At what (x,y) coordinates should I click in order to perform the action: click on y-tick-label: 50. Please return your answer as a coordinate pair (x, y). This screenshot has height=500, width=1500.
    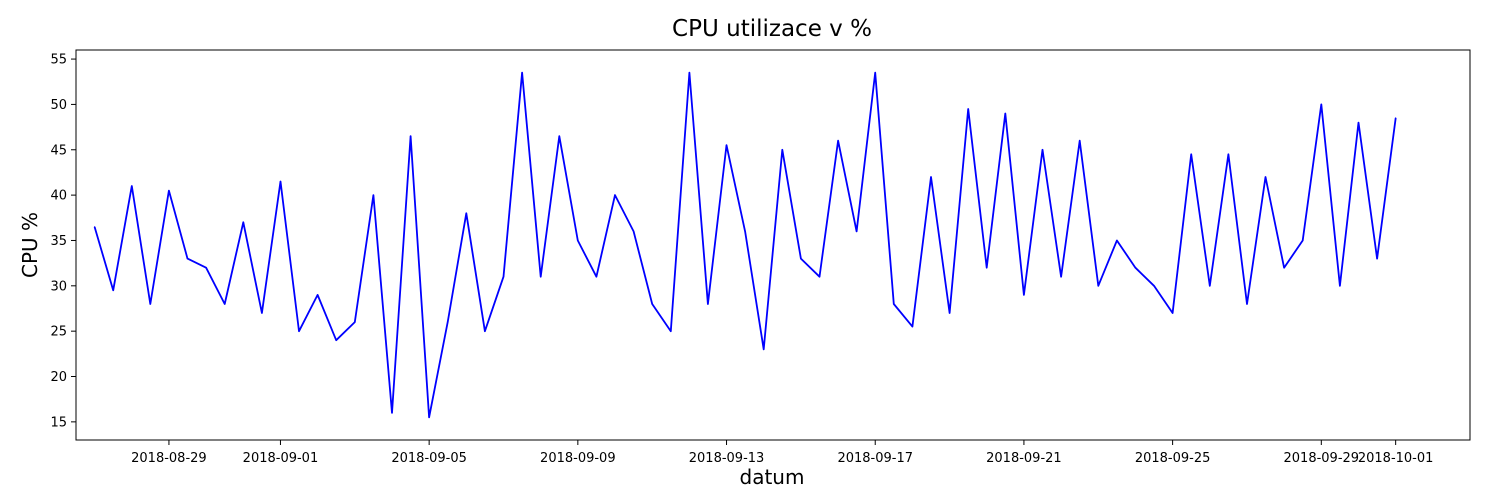
    Looking at the image, I should click on (58, 105).